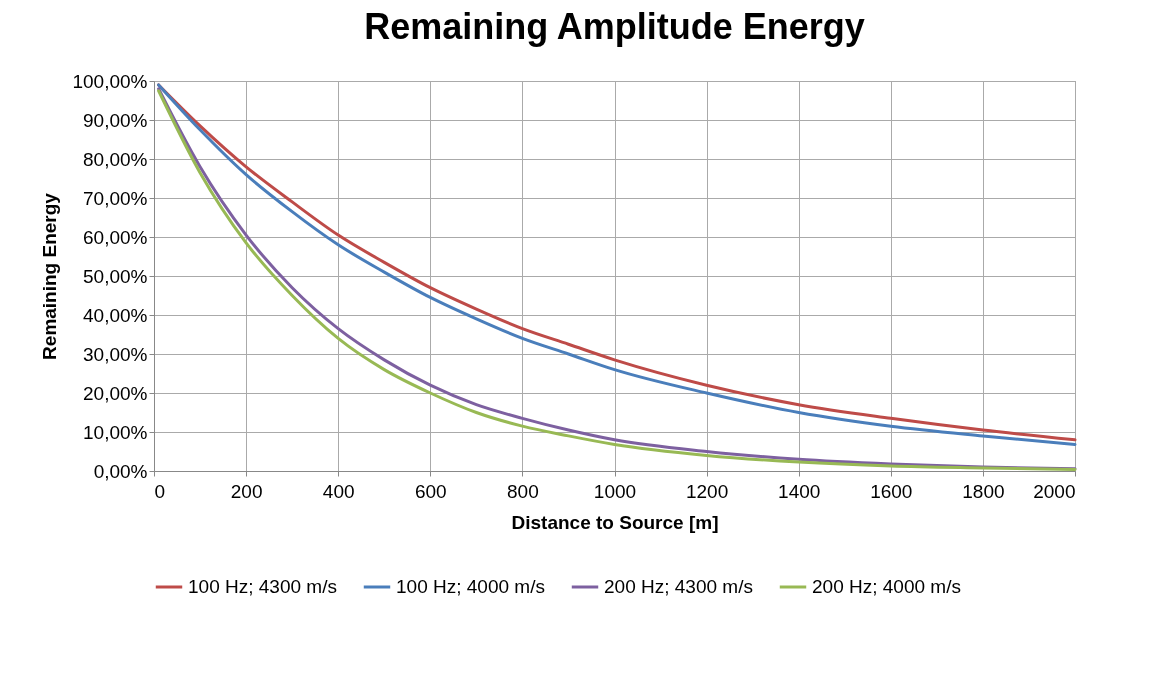 Image resolution: width=1155 pixels, height=691 pixels. What do you see at coordinates (707, 491) in the screenshot?
I see `x-tick-label: 1200` at bounding box center [707, 491].